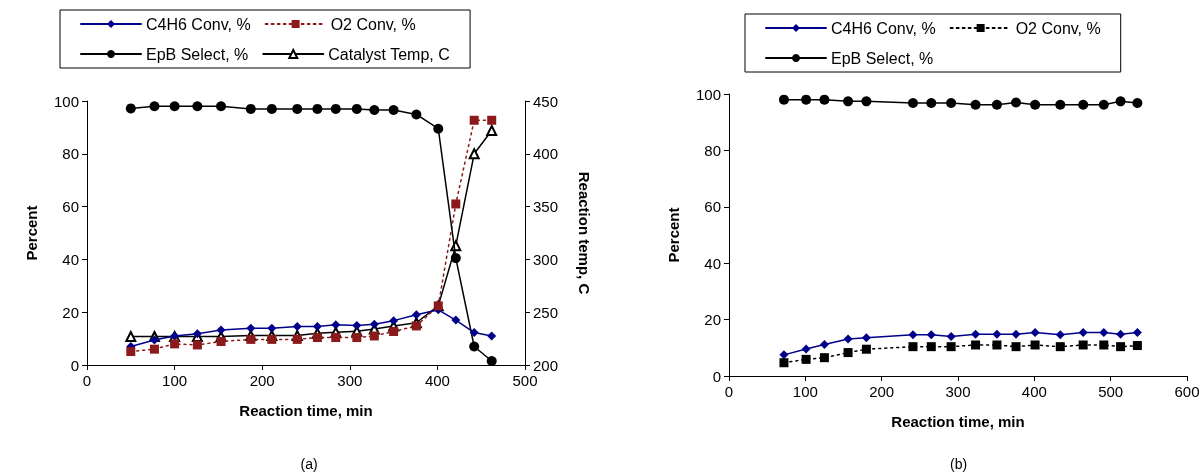  What do you see at coordinates (1187, 391) in the screenshot?
I see `x-tick-label: 600` at bounding box center [1187, 391].